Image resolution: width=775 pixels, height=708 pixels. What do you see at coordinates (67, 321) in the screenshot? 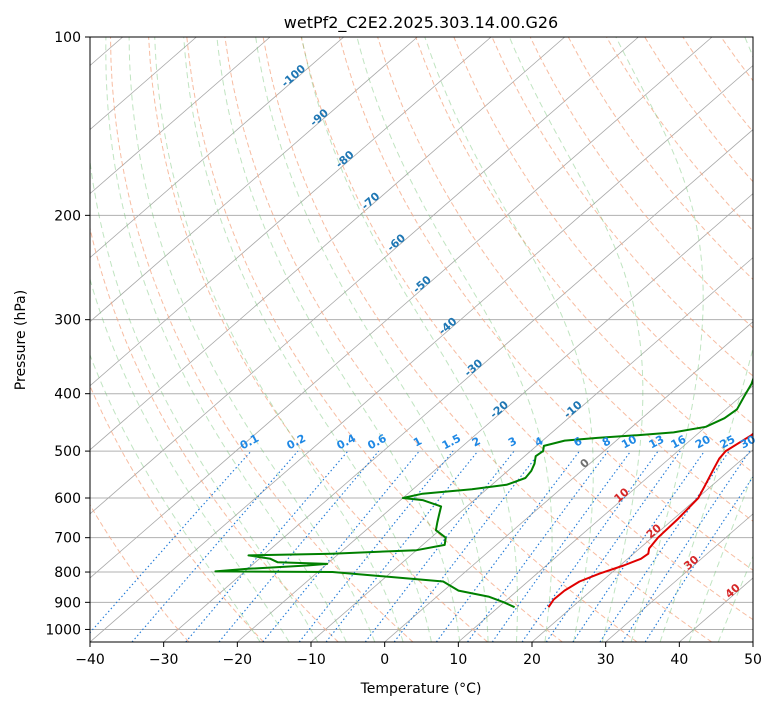
I see `y-tick-label: 300` at bounding box center [67, 321].